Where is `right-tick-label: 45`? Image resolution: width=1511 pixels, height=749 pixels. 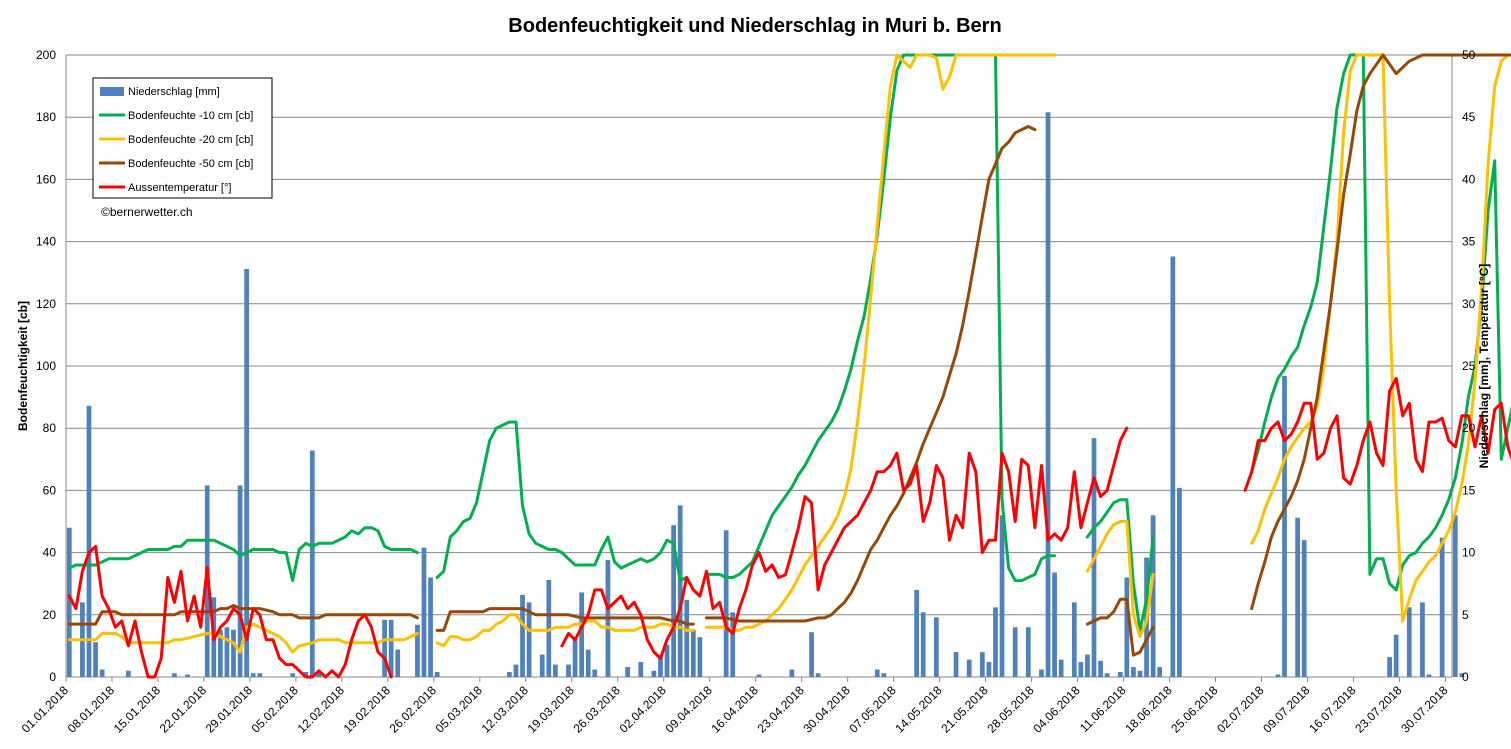 right-tick-label: 45 is located at coordinates (1469, 117).